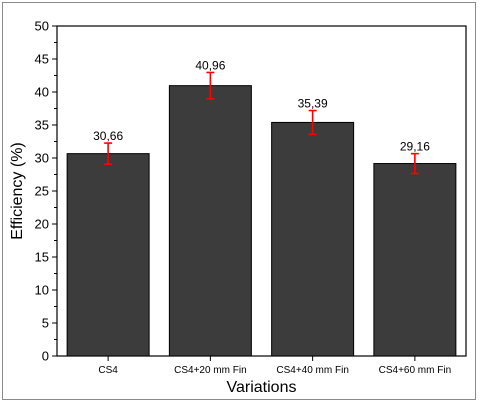  What do you see at coordinates (42, 224) in the screenshot?
I see `y-tick-label: 20` at bounding box center [42, 224].